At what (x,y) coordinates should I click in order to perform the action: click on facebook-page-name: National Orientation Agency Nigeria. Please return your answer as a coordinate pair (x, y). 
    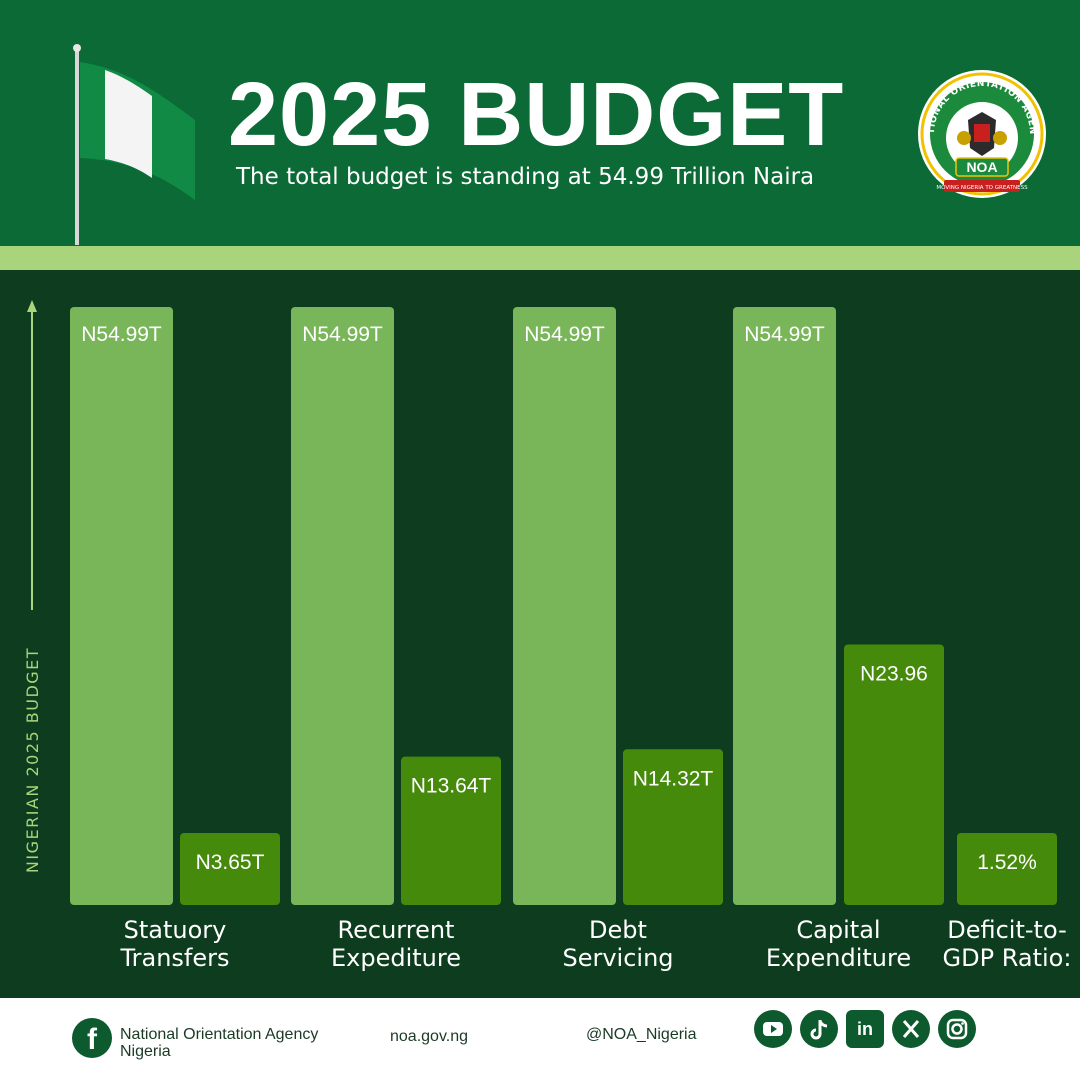
    Looking at the image, I should click on (219, 1043).